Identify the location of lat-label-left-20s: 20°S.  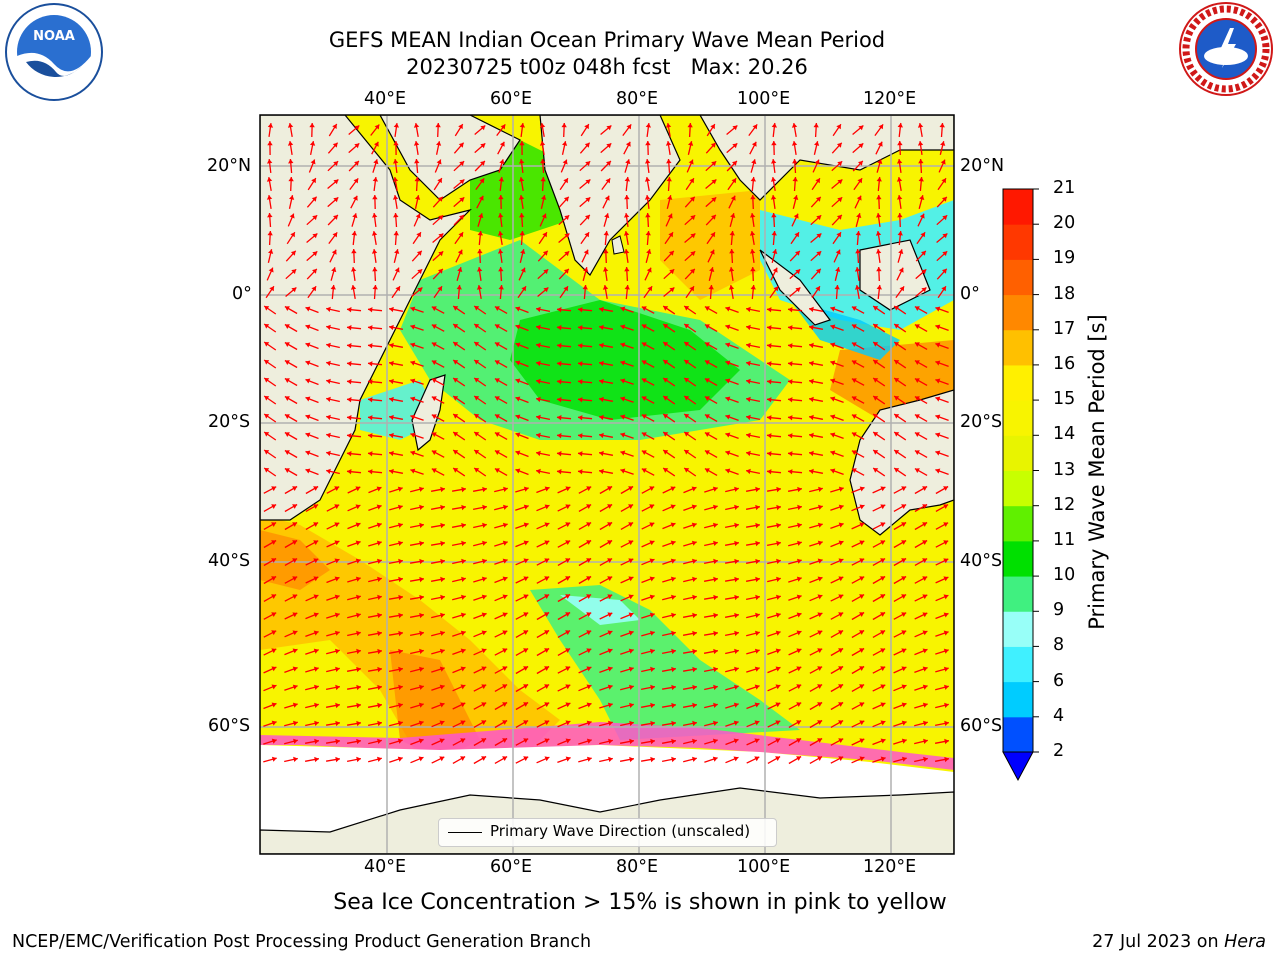
(229, 422).